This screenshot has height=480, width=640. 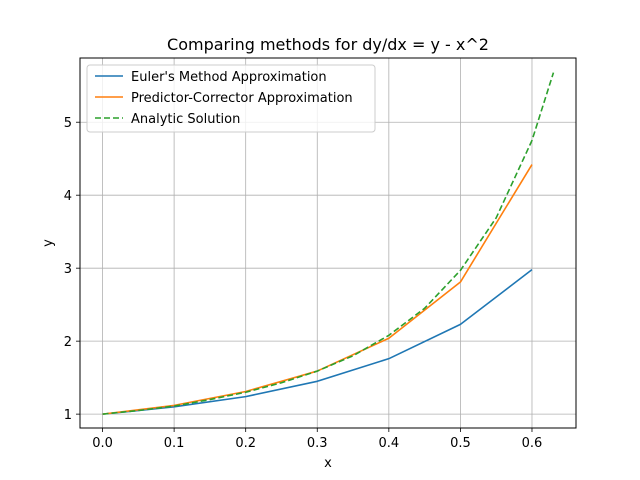 I want to click on legend-label-analytic: Analytic Solution, so click(x=185, y=119).